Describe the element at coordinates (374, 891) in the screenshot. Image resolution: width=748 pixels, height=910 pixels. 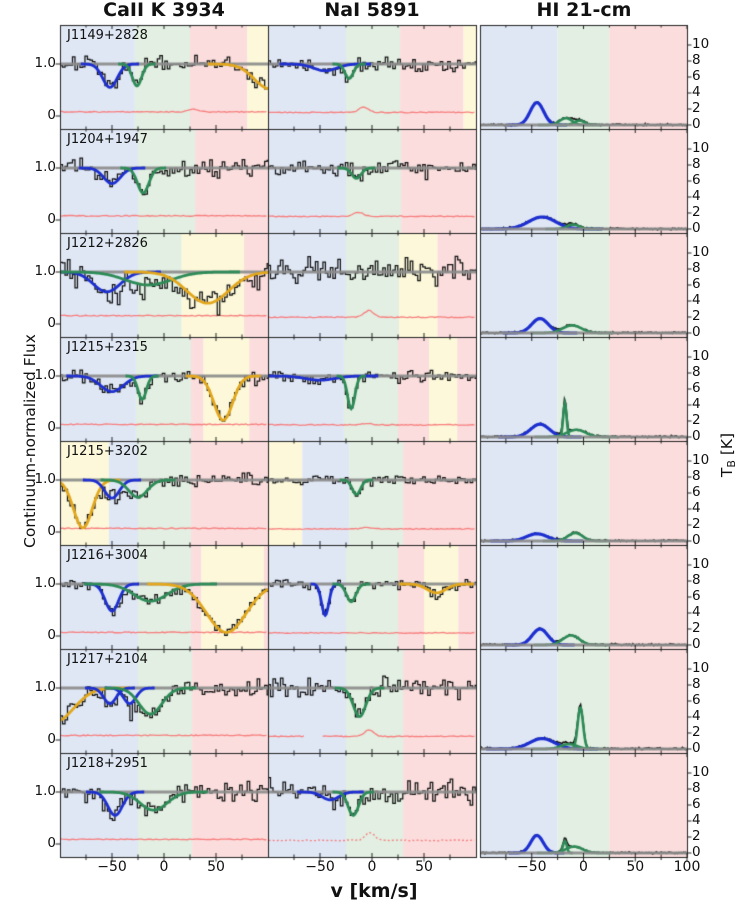
I see `x-axis-title: v [km/s]` at that location.